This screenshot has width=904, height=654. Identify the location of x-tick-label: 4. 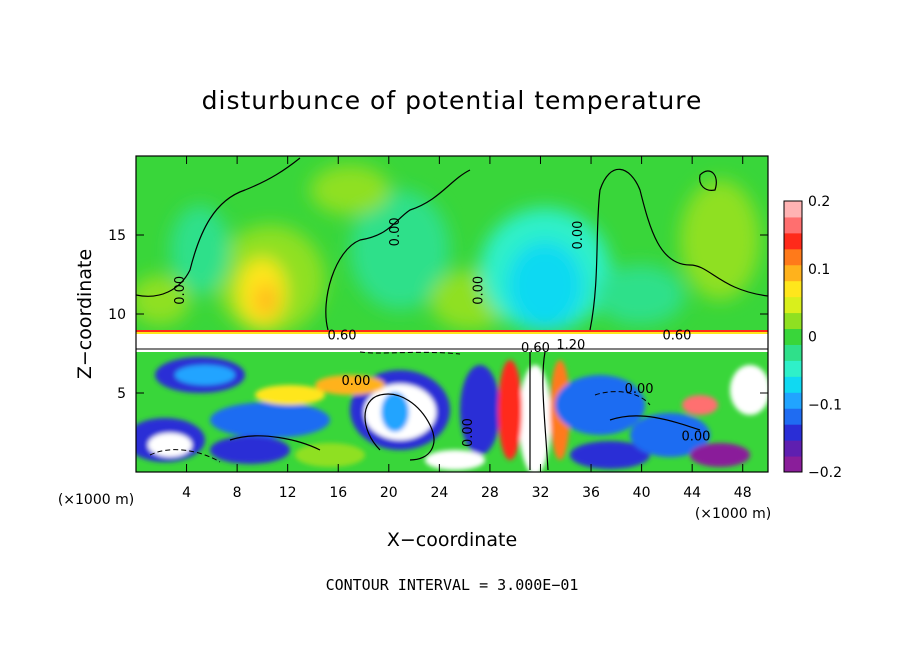
(186, 493).